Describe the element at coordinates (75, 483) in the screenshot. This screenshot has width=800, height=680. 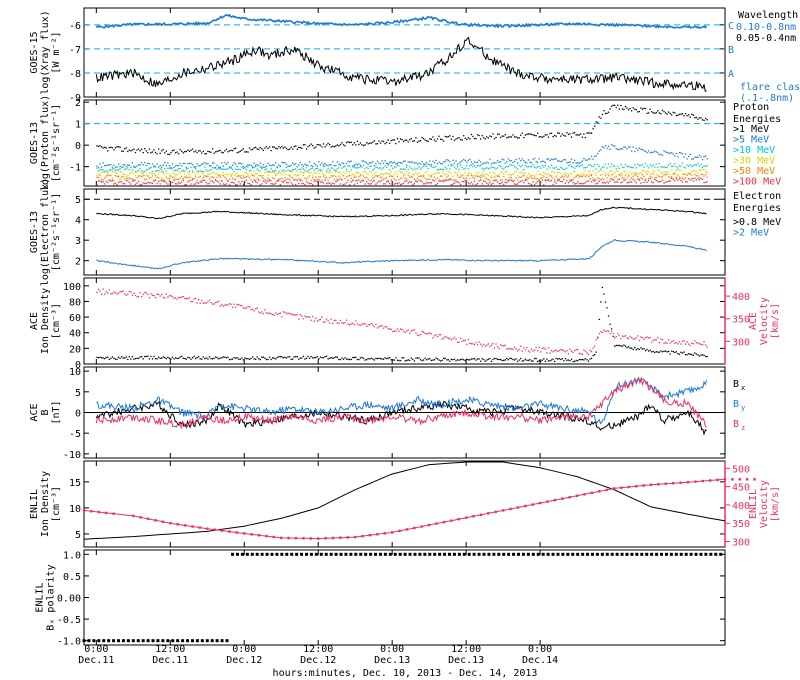
I see `y-tick-label-enlil_plasma: 15` at that location.